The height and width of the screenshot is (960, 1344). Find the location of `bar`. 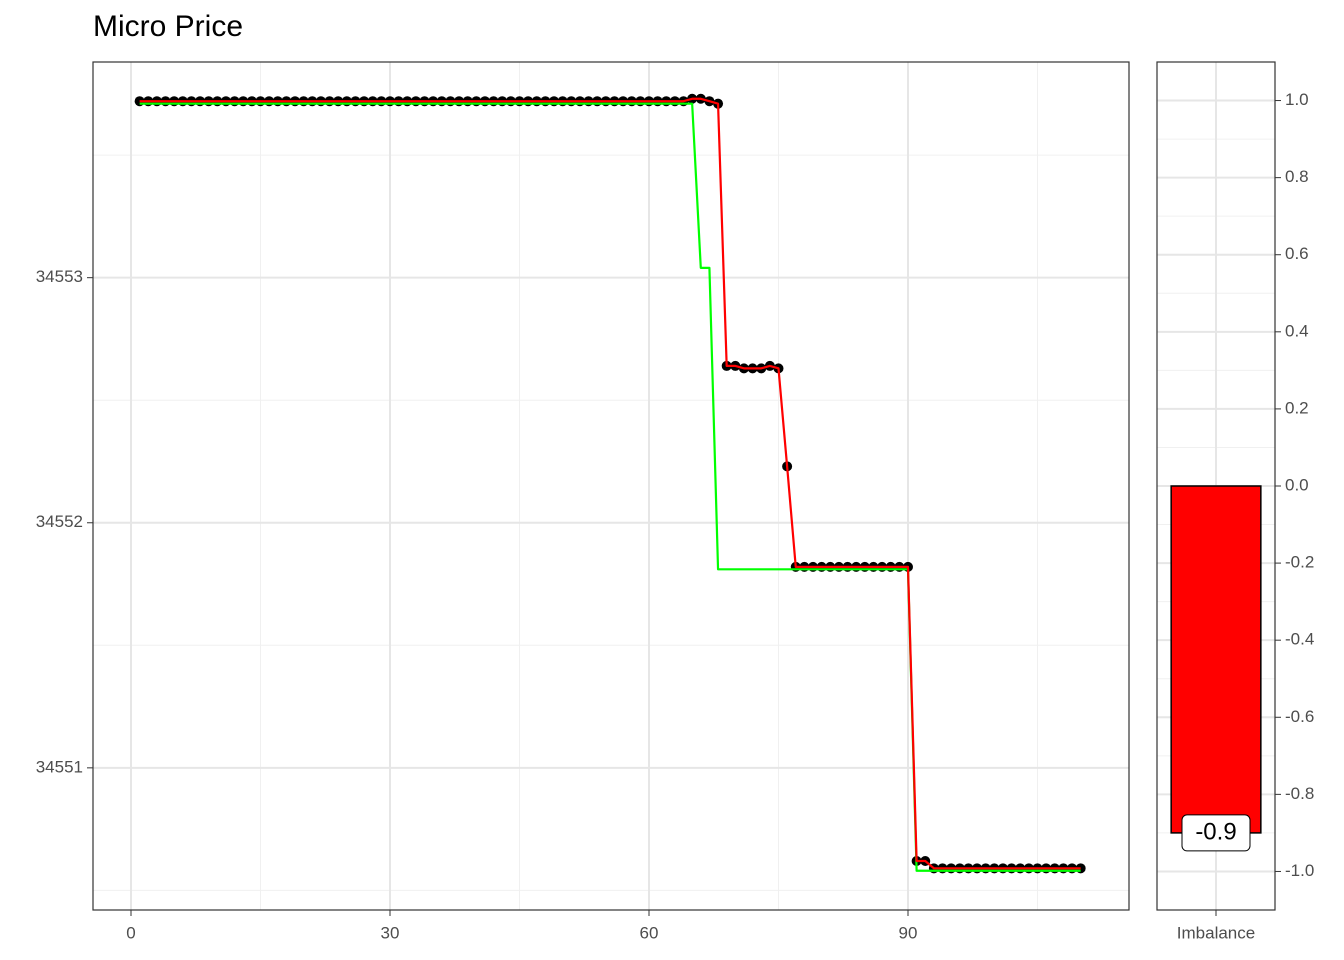

bar is located at coordinates (1216, 659).